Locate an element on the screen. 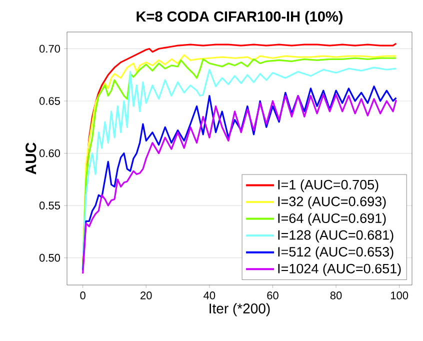 The image size is (423, 341). y-tick-label: 0.50 is located at coordinates (49, 258).